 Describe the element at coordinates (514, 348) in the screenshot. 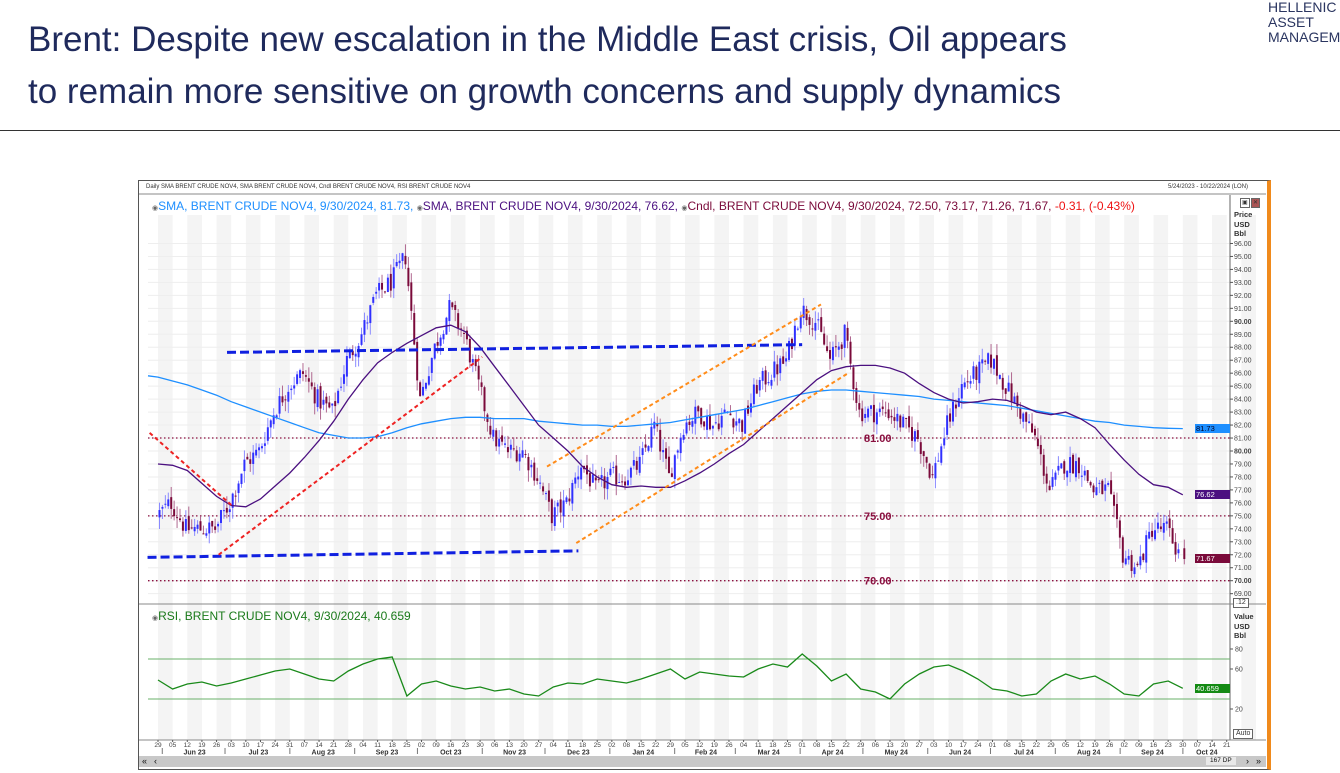

I see `trendline-trend-blue` at that location.